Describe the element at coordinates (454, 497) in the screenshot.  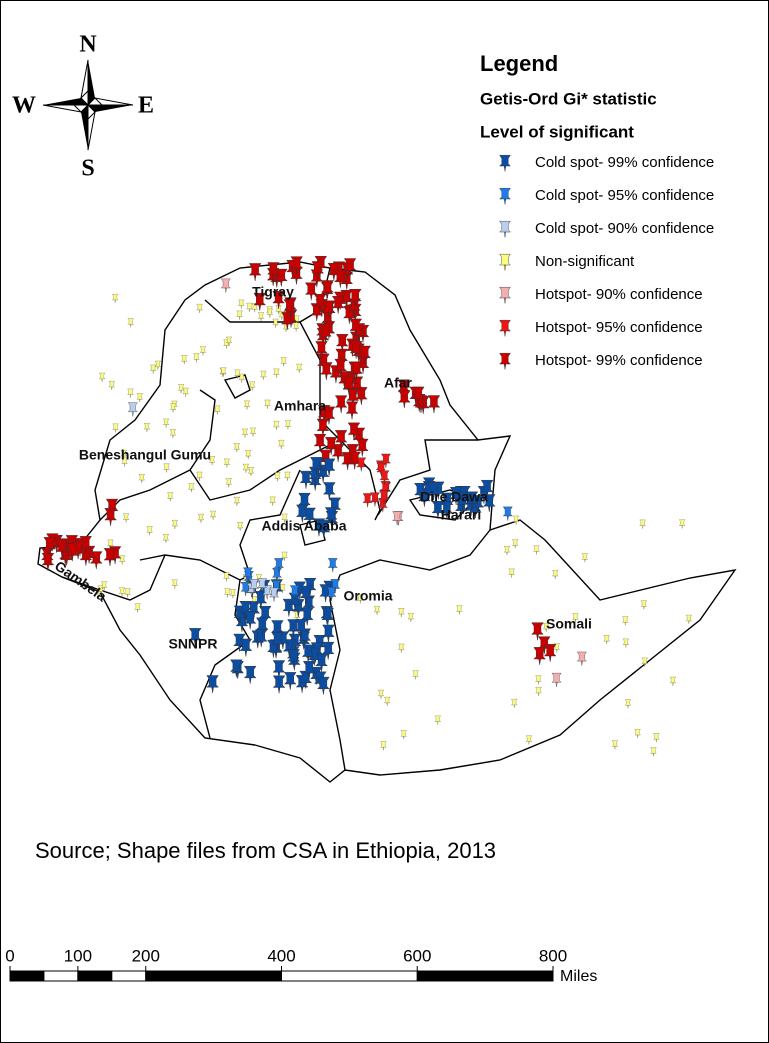
I see `region-label: Dire Dawa` at that location.